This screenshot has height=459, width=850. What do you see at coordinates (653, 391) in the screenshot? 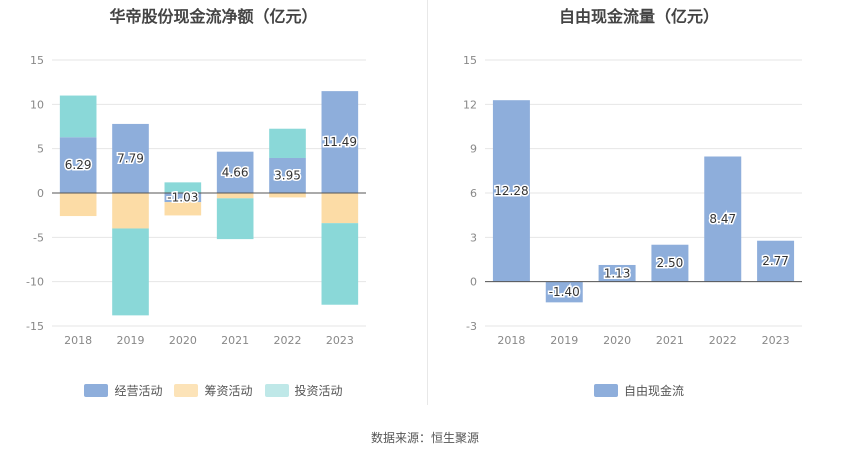
I see `legend-label-free-cash-flow: 自由现金流` at bounding box center [653, 391].